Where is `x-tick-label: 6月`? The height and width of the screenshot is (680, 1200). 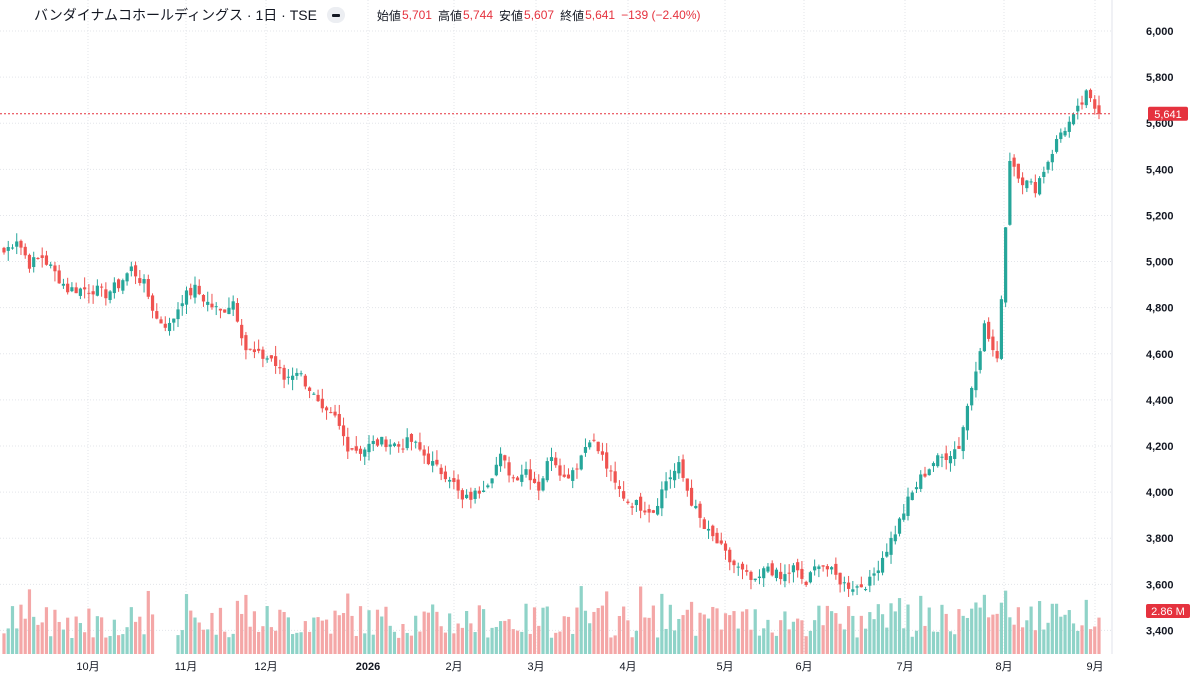 x-tick-label: 6月 is located at coordinates (803, 667).